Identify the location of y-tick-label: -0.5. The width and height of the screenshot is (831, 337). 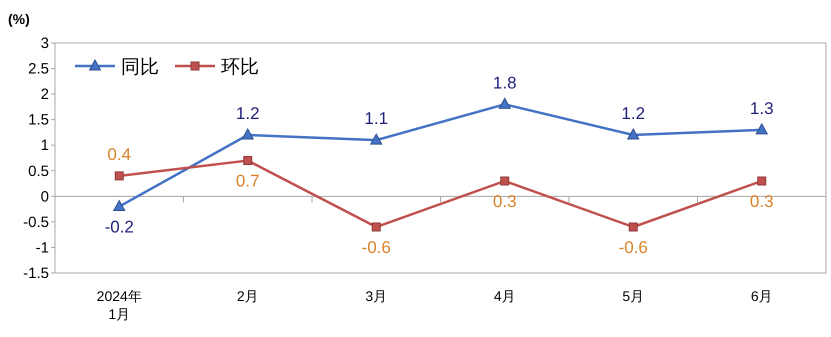
(36, 222).